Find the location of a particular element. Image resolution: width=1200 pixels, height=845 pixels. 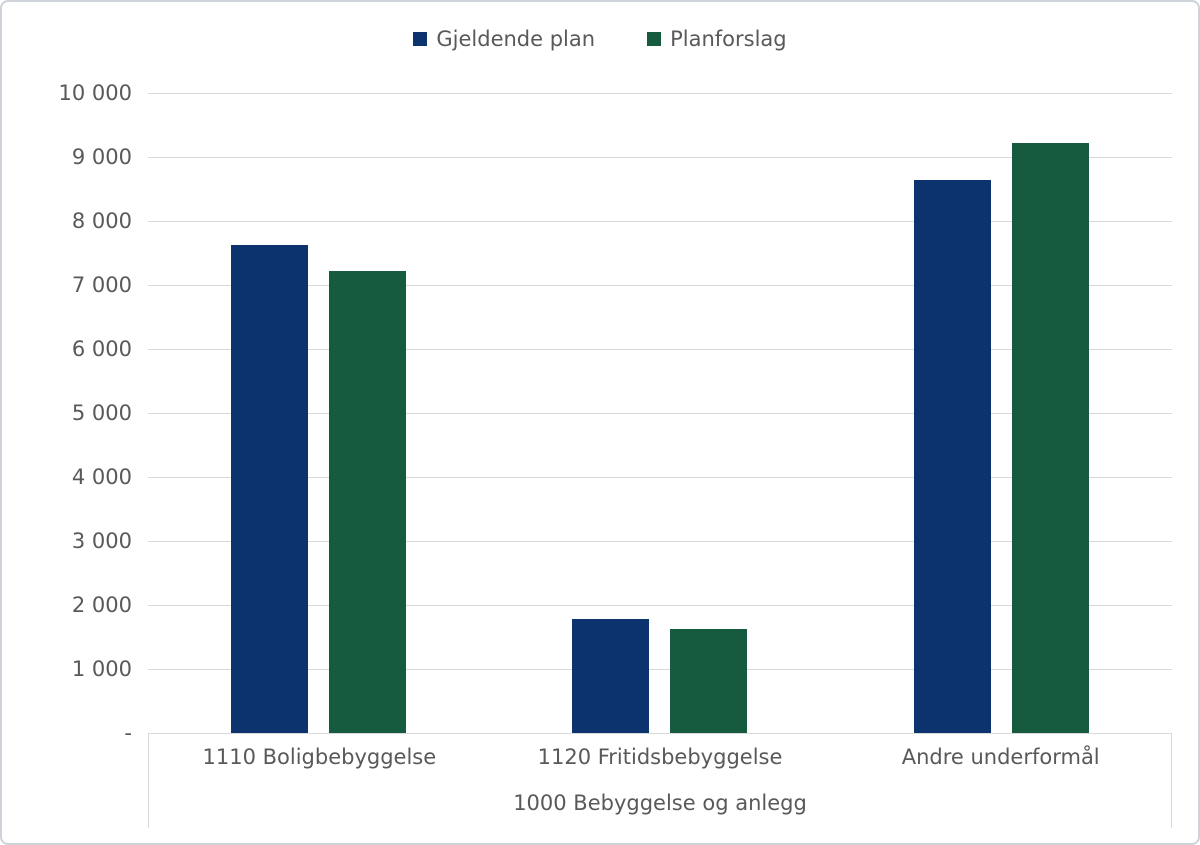

x-axis-title: 1000 Bebyggelse og anlegg is located at coordinates (660, 803).